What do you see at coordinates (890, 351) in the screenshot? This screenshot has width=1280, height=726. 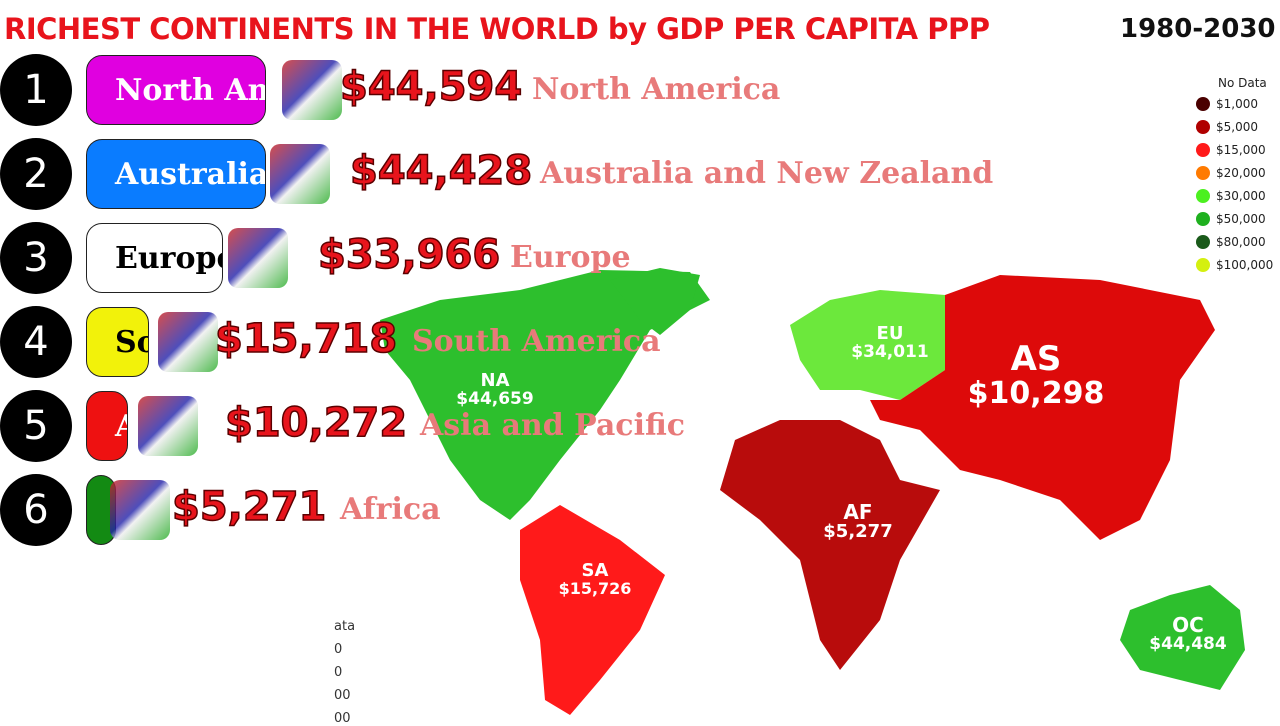 I see `map-value: $34,011` at bounding box center [890, 351].